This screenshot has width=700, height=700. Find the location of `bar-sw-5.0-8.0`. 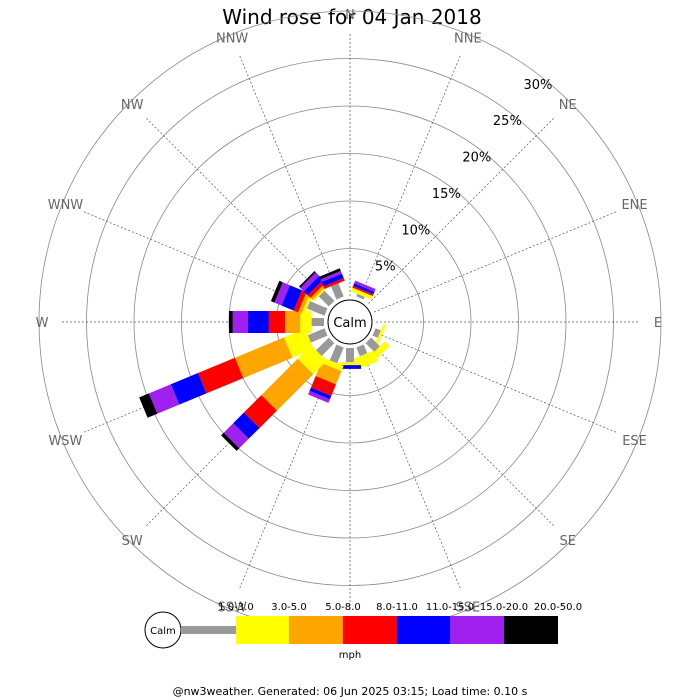

bar-sw-5.0-8.0 is located at coordinates (287, 384).